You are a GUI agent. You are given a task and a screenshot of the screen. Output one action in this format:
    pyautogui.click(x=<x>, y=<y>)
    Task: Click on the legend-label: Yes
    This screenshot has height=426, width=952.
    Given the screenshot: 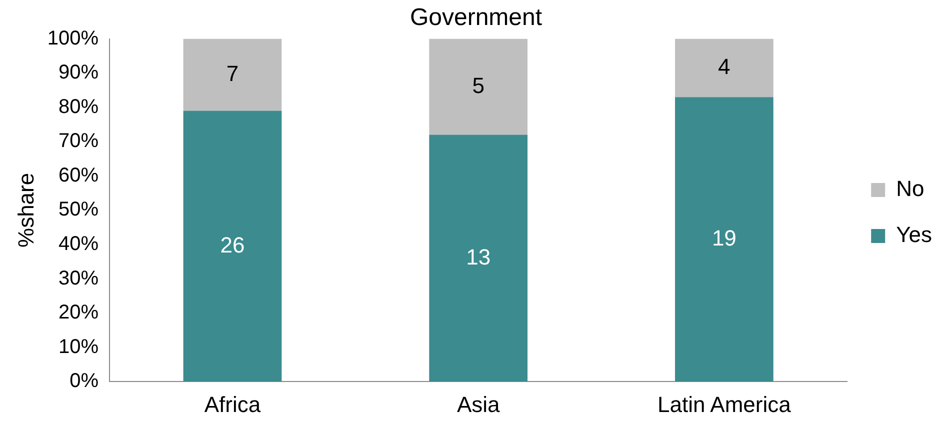 What is the action you would take?
    pyautogui.click(x=914, y=235)
    